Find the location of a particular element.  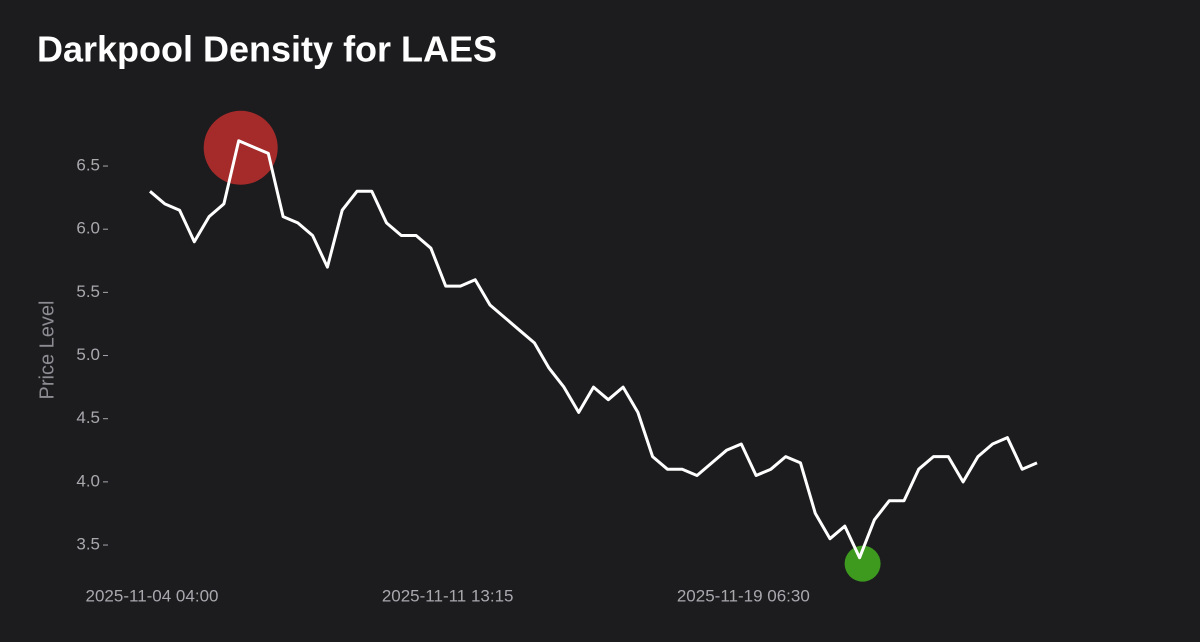

y-tick-label: 4.0 is located at coordinates (88, 480).